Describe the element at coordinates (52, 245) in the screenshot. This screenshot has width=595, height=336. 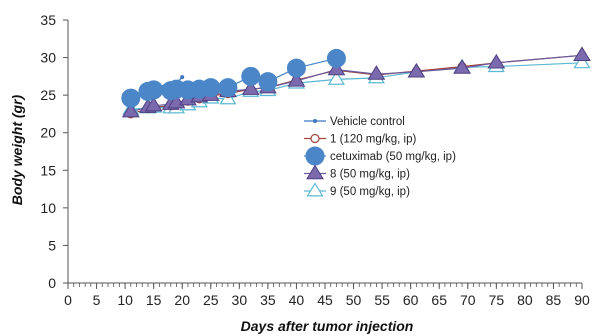
I see `y-tick-label: 5` at that location.